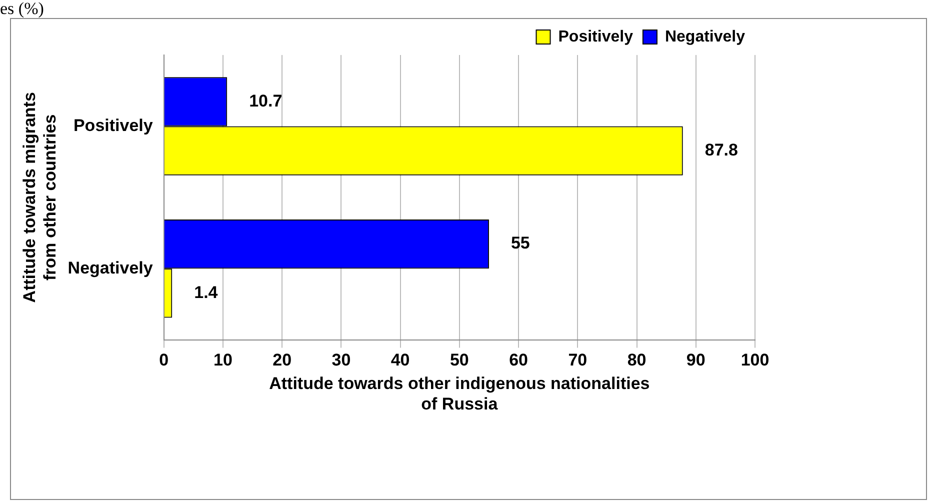 The width and height of the screenshot is (930, 502). Describe the element at coordinates (696, 360) in the screenshot. I see `x-tick-label: 90` at that location.